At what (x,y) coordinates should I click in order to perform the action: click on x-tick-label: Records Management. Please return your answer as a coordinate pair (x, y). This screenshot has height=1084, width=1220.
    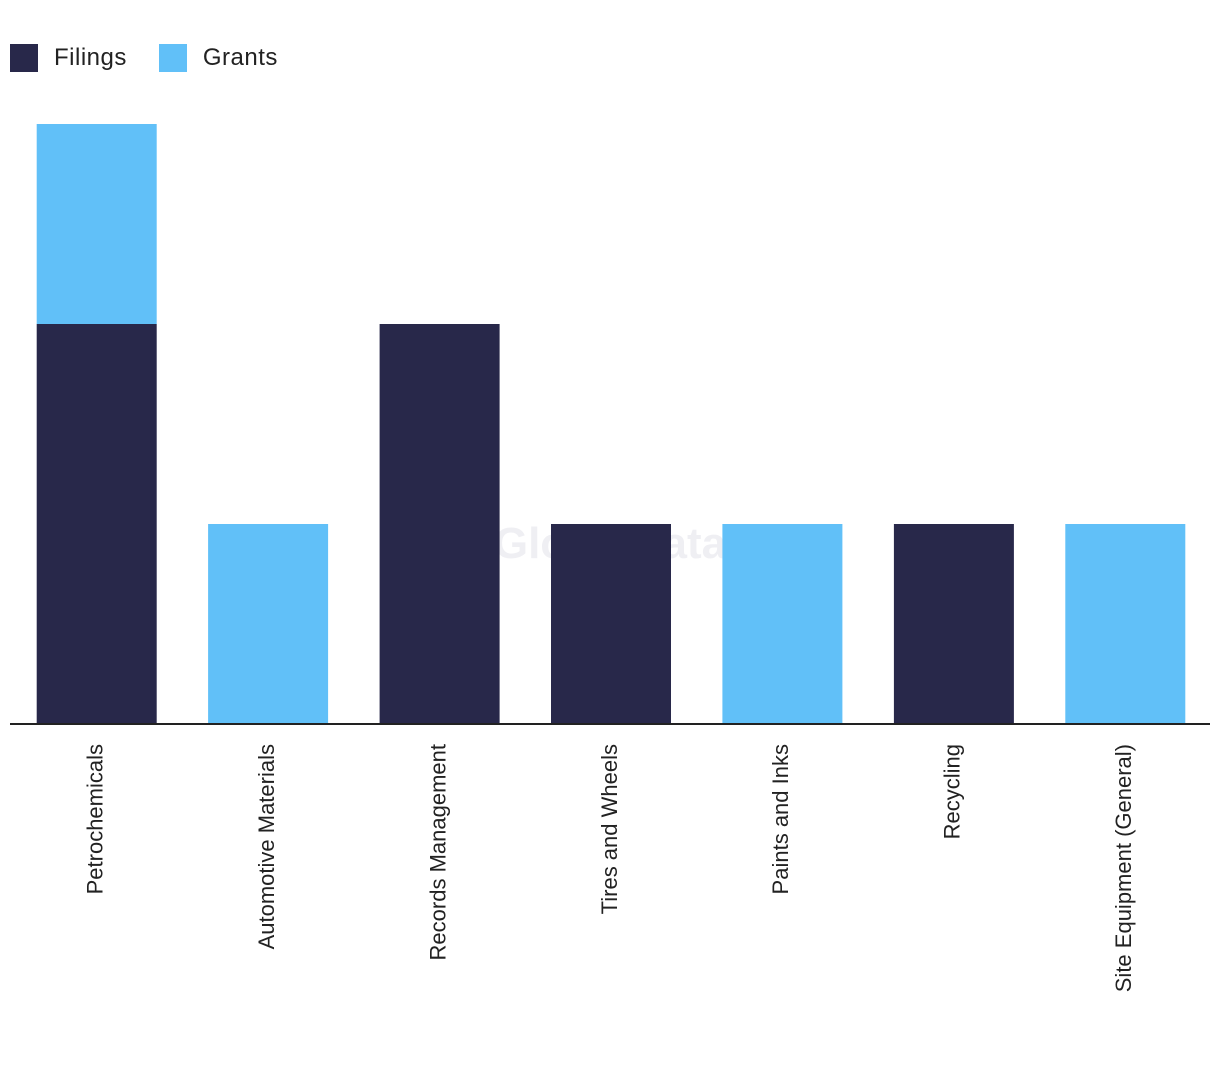
    Looking at the image, I should click on (437, 852).